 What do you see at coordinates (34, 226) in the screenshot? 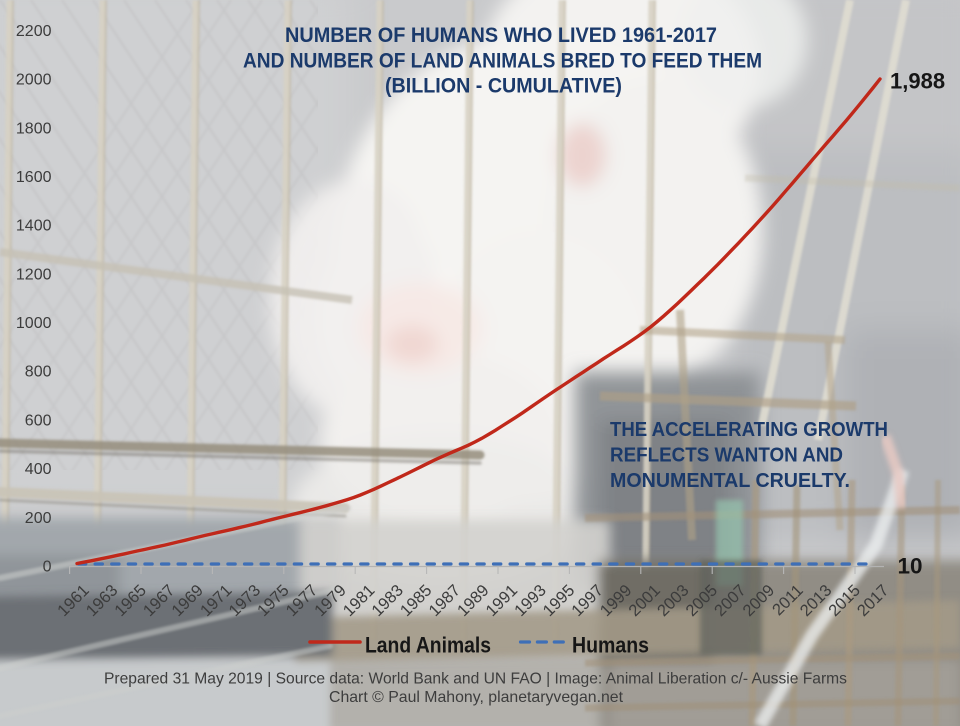
I see `svg-text: 1400` at bounding box center [34, 226].